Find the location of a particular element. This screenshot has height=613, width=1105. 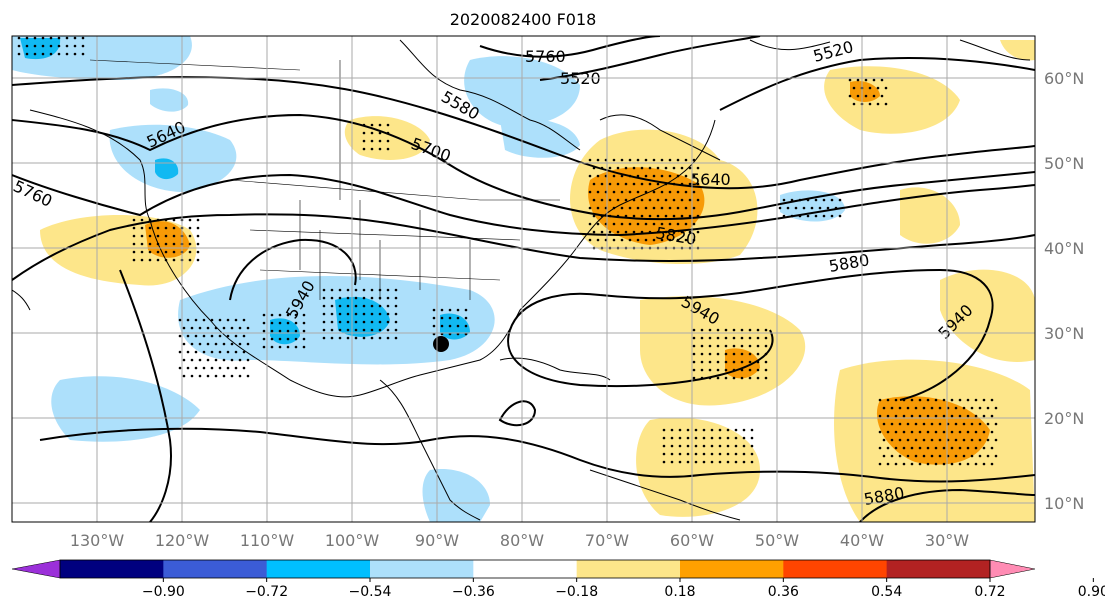

latitude-label: 50°N is located at coordinates (1064, 163).